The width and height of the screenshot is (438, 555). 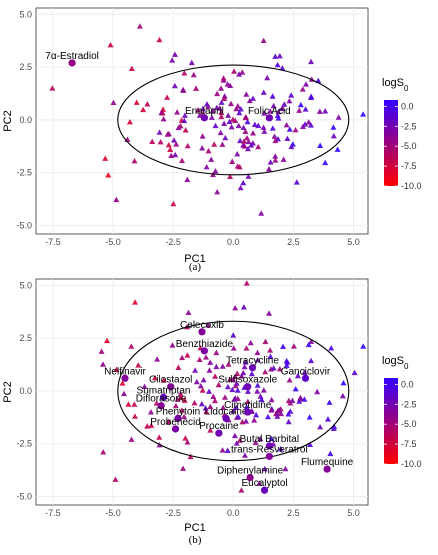 I want to click on x-tick-label: 2.5, so click(x=293, y=513).